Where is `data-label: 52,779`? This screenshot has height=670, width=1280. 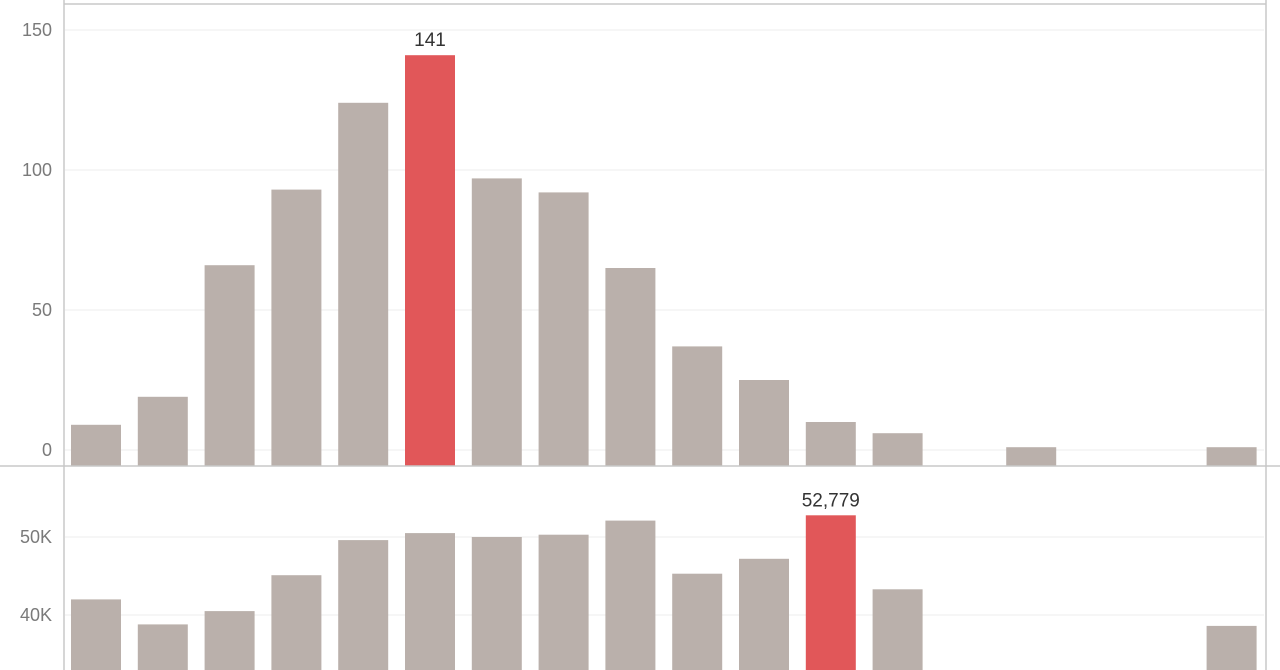 data-label: 52,779 is located at coordinates (831, 500).